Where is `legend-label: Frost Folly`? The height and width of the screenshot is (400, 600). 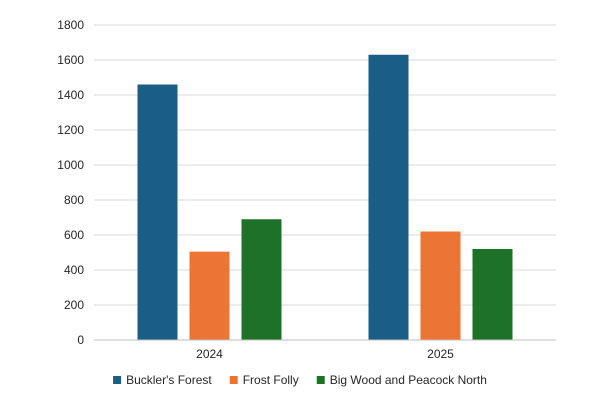
legend-label: Frost Folly is located at coordinates (271, 380).